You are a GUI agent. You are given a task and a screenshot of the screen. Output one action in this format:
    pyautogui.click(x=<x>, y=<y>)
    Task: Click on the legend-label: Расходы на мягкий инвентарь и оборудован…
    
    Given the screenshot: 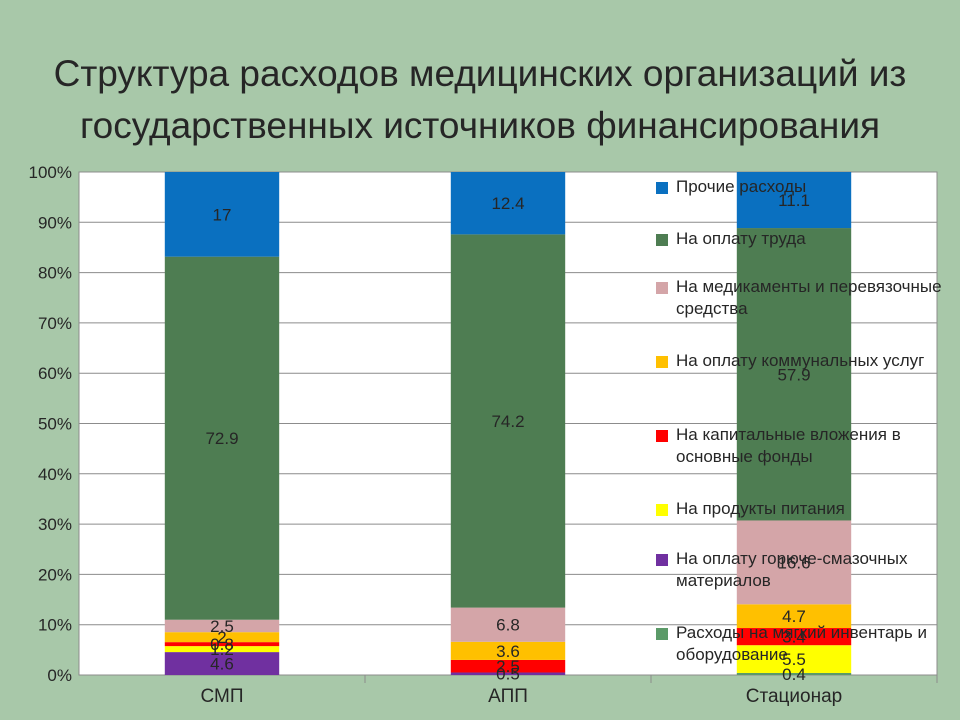 What is the action you would take?
    pyautogui.click(x=801, y=643)
    